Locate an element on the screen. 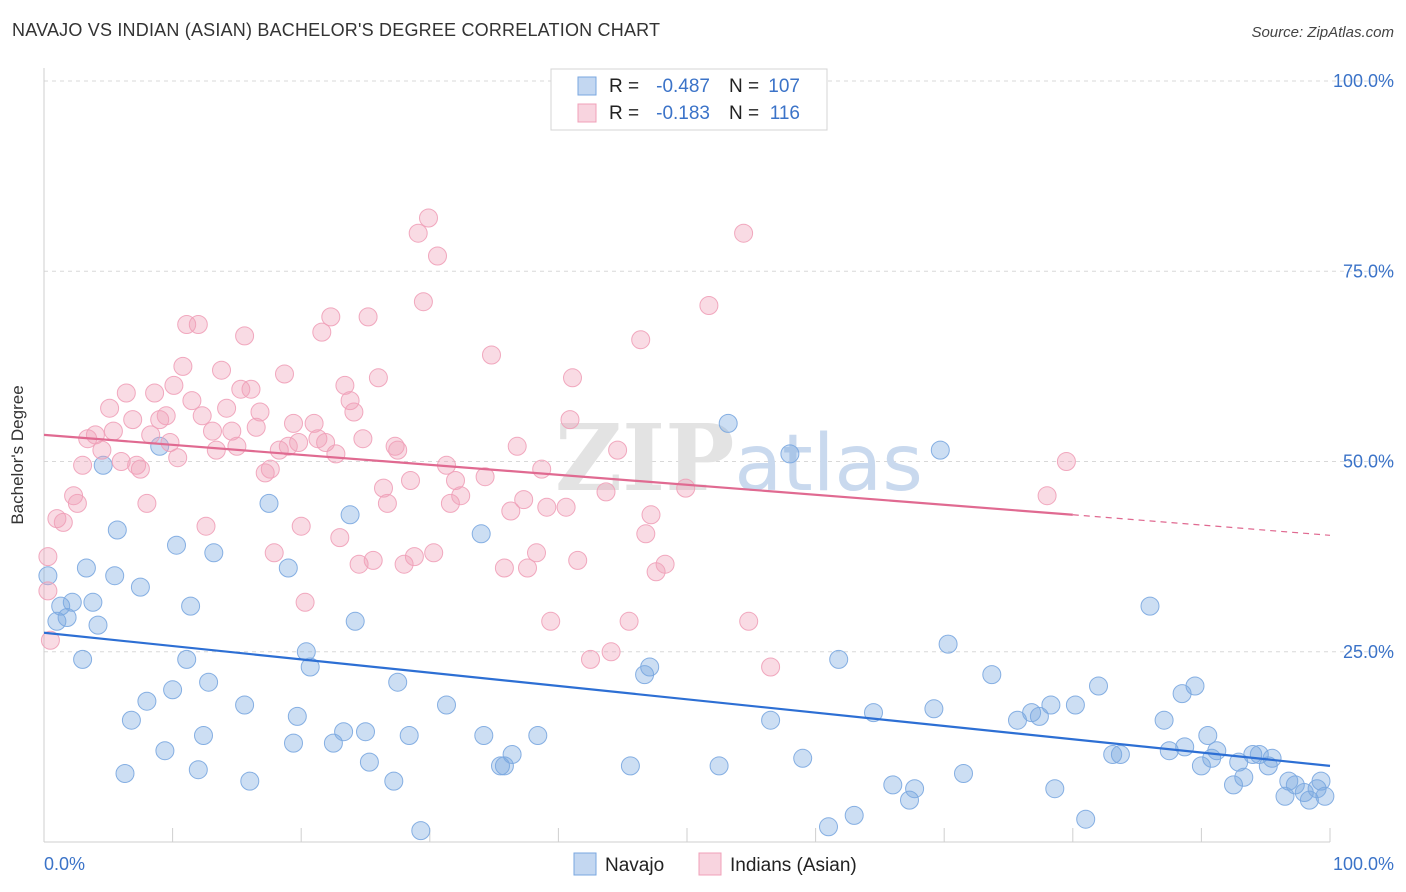 The image size is (1406, 892). legend-swatch is located at coordinates (587, 113).